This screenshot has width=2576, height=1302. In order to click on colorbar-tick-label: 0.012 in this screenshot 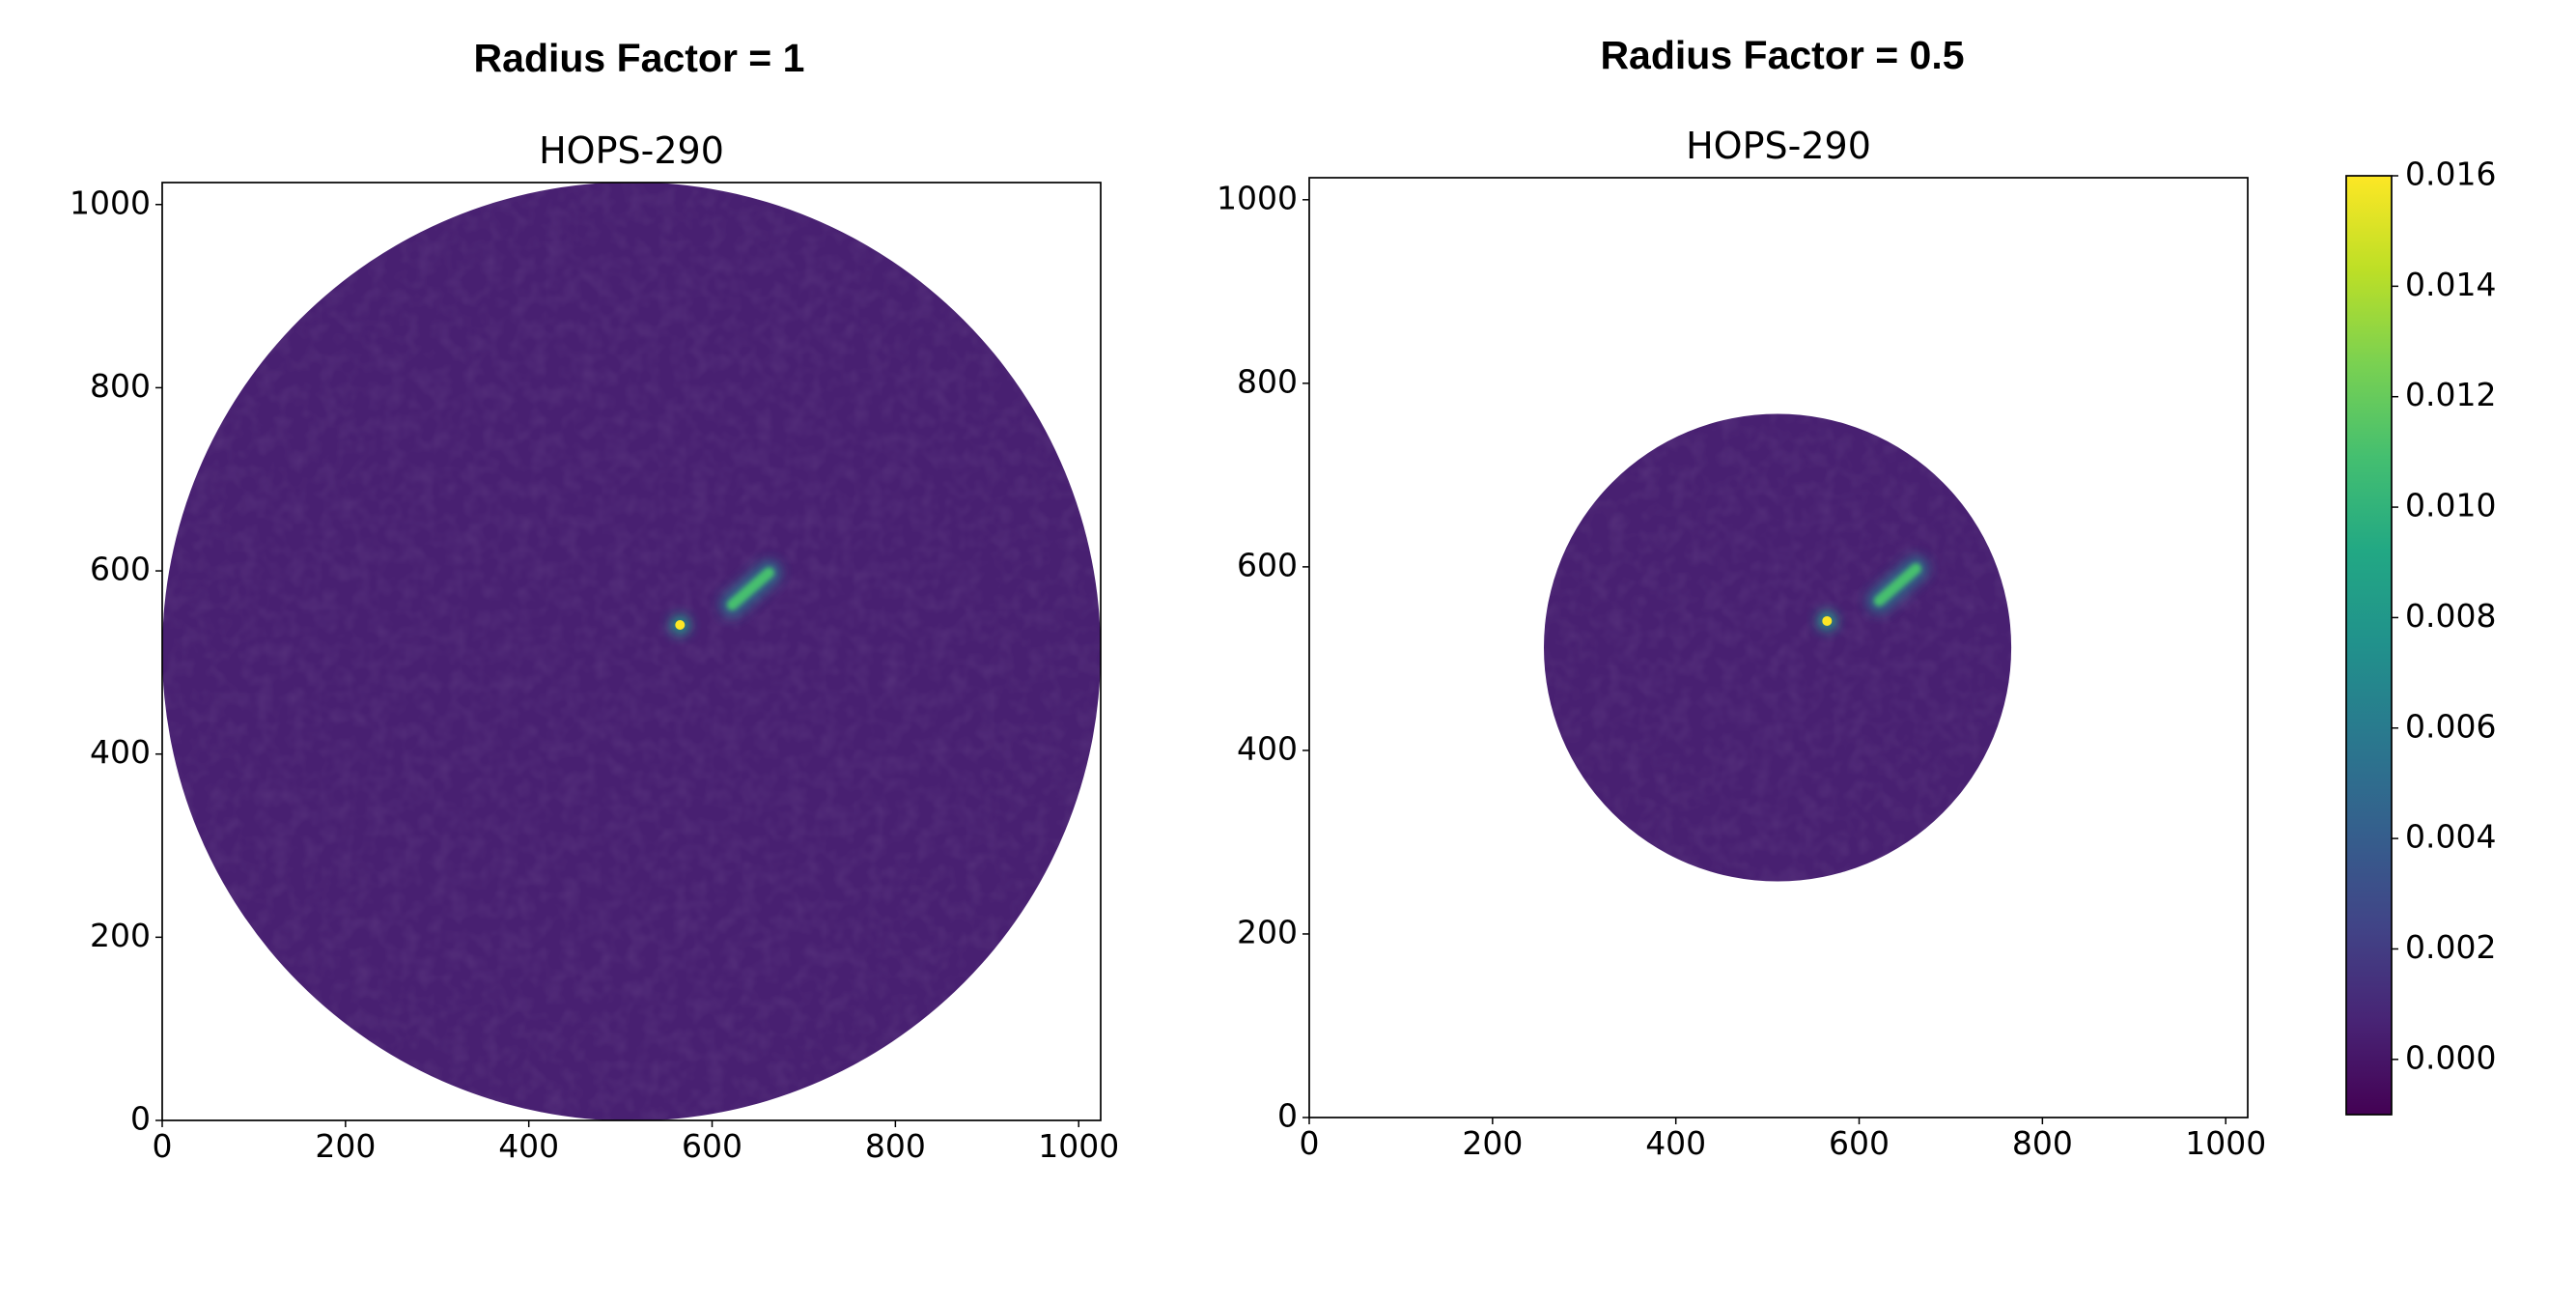, I will do `click(2451, 394)`.